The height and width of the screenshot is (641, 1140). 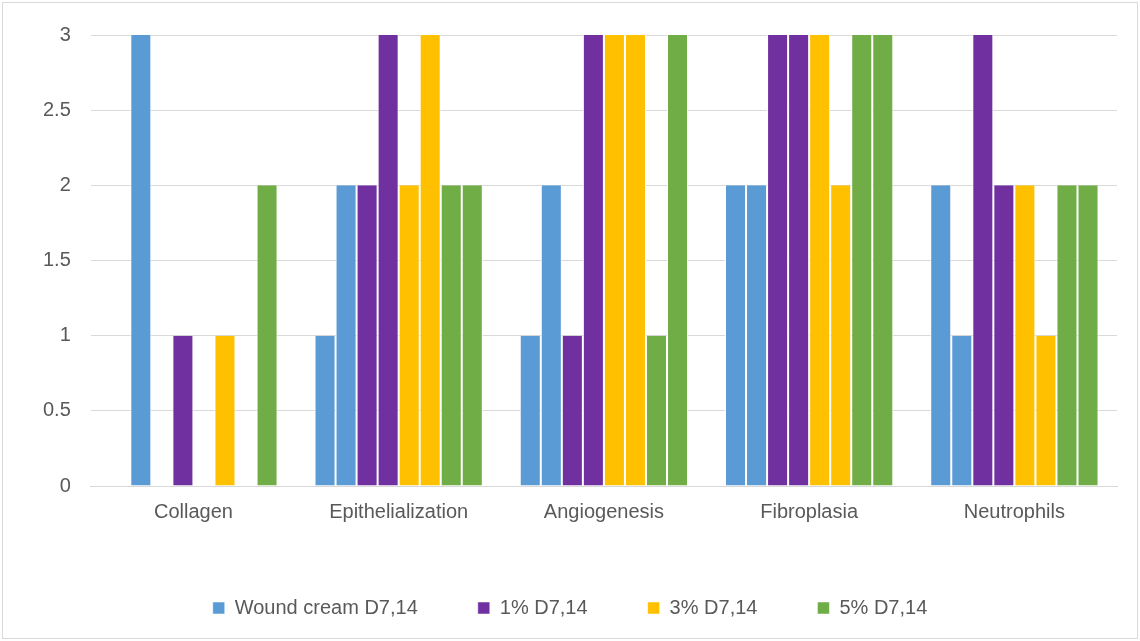 I want to click on legend-label: 1% D7,14, so click(x=543, y=606).